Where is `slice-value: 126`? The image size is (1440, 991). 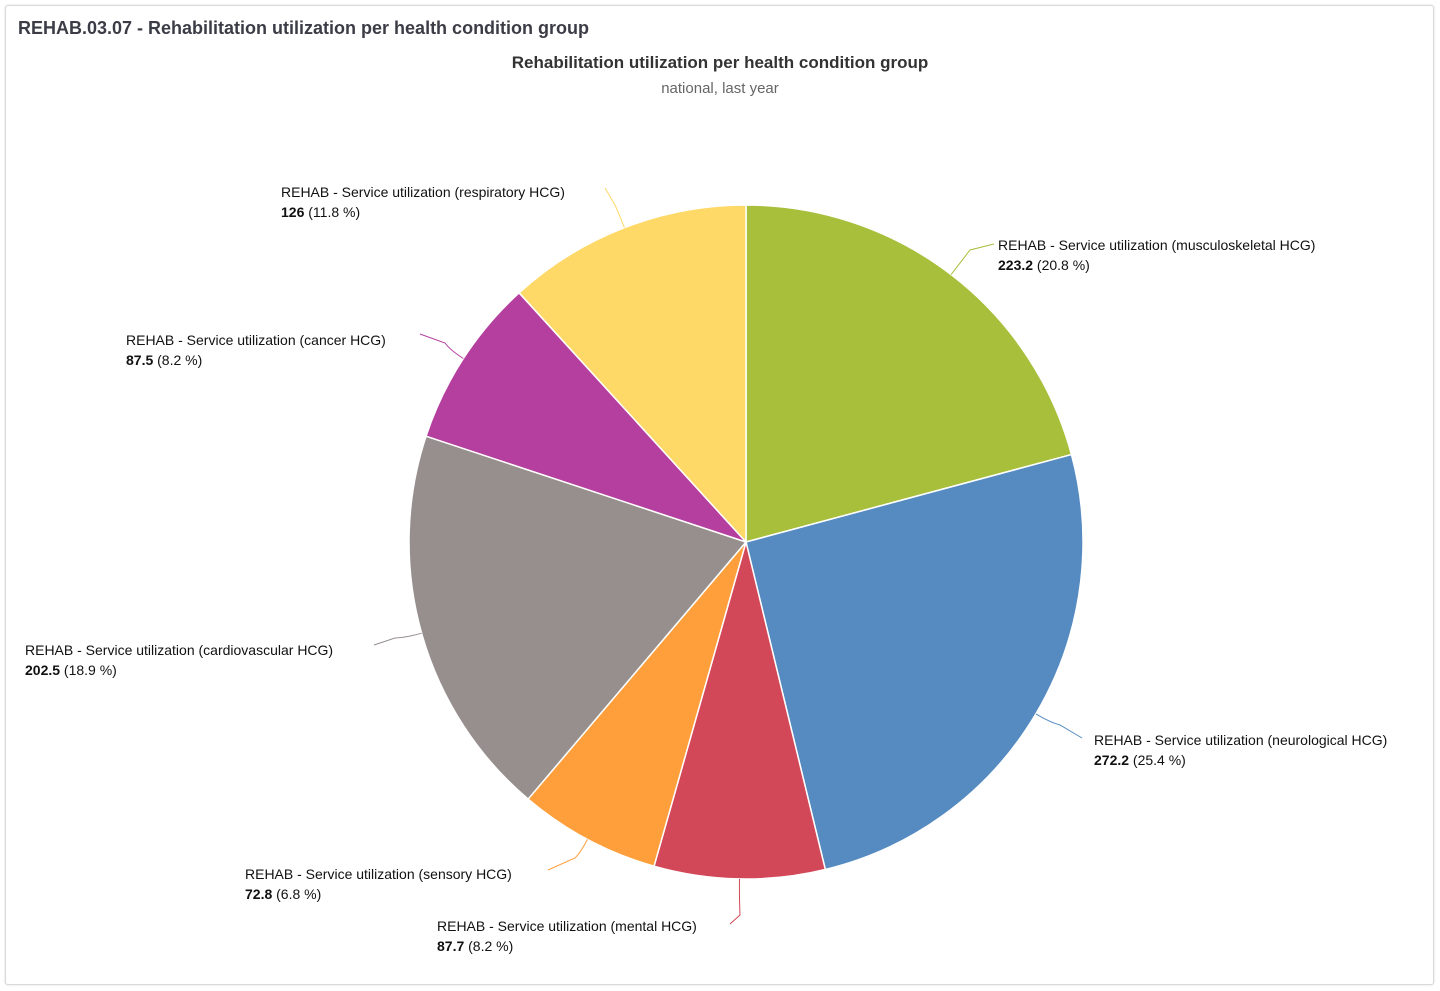
slice-value: 126 is located at coordinates (293, 212).